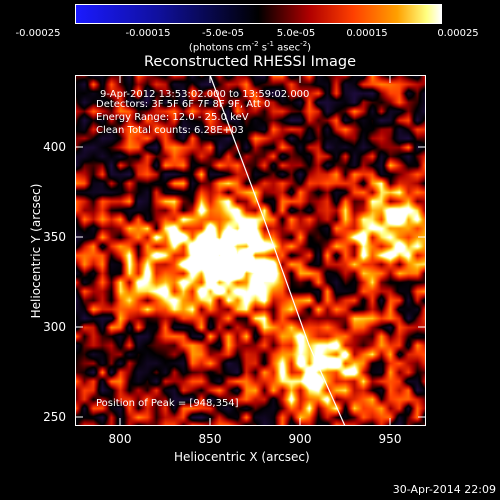 This screenshot has width=500, height=500. Describe the element at coordinates (120, 439) in the screenshot. I see `x-tick-label: 800` at that location.